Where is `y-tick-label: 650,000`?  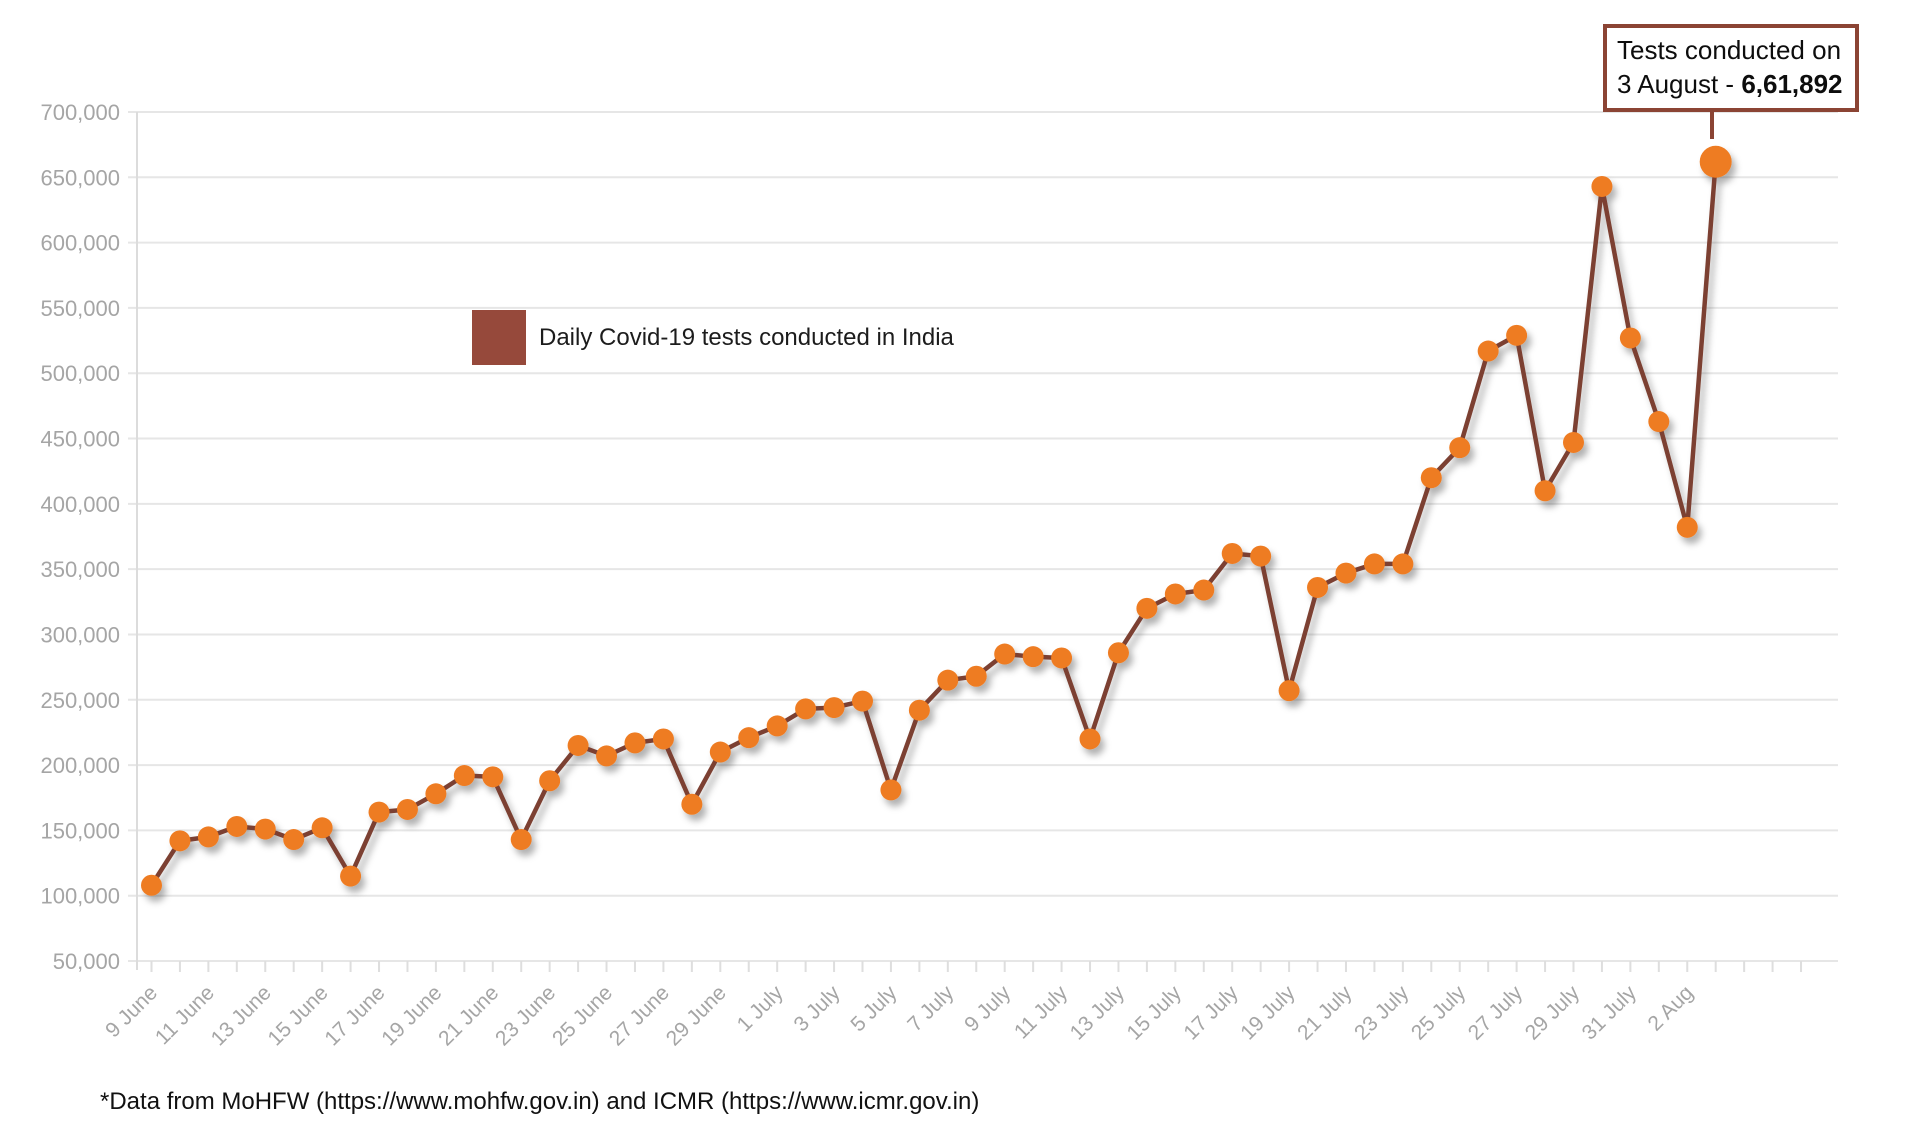 y-tick-label: 650,000 is located at coordinates (80, 177).